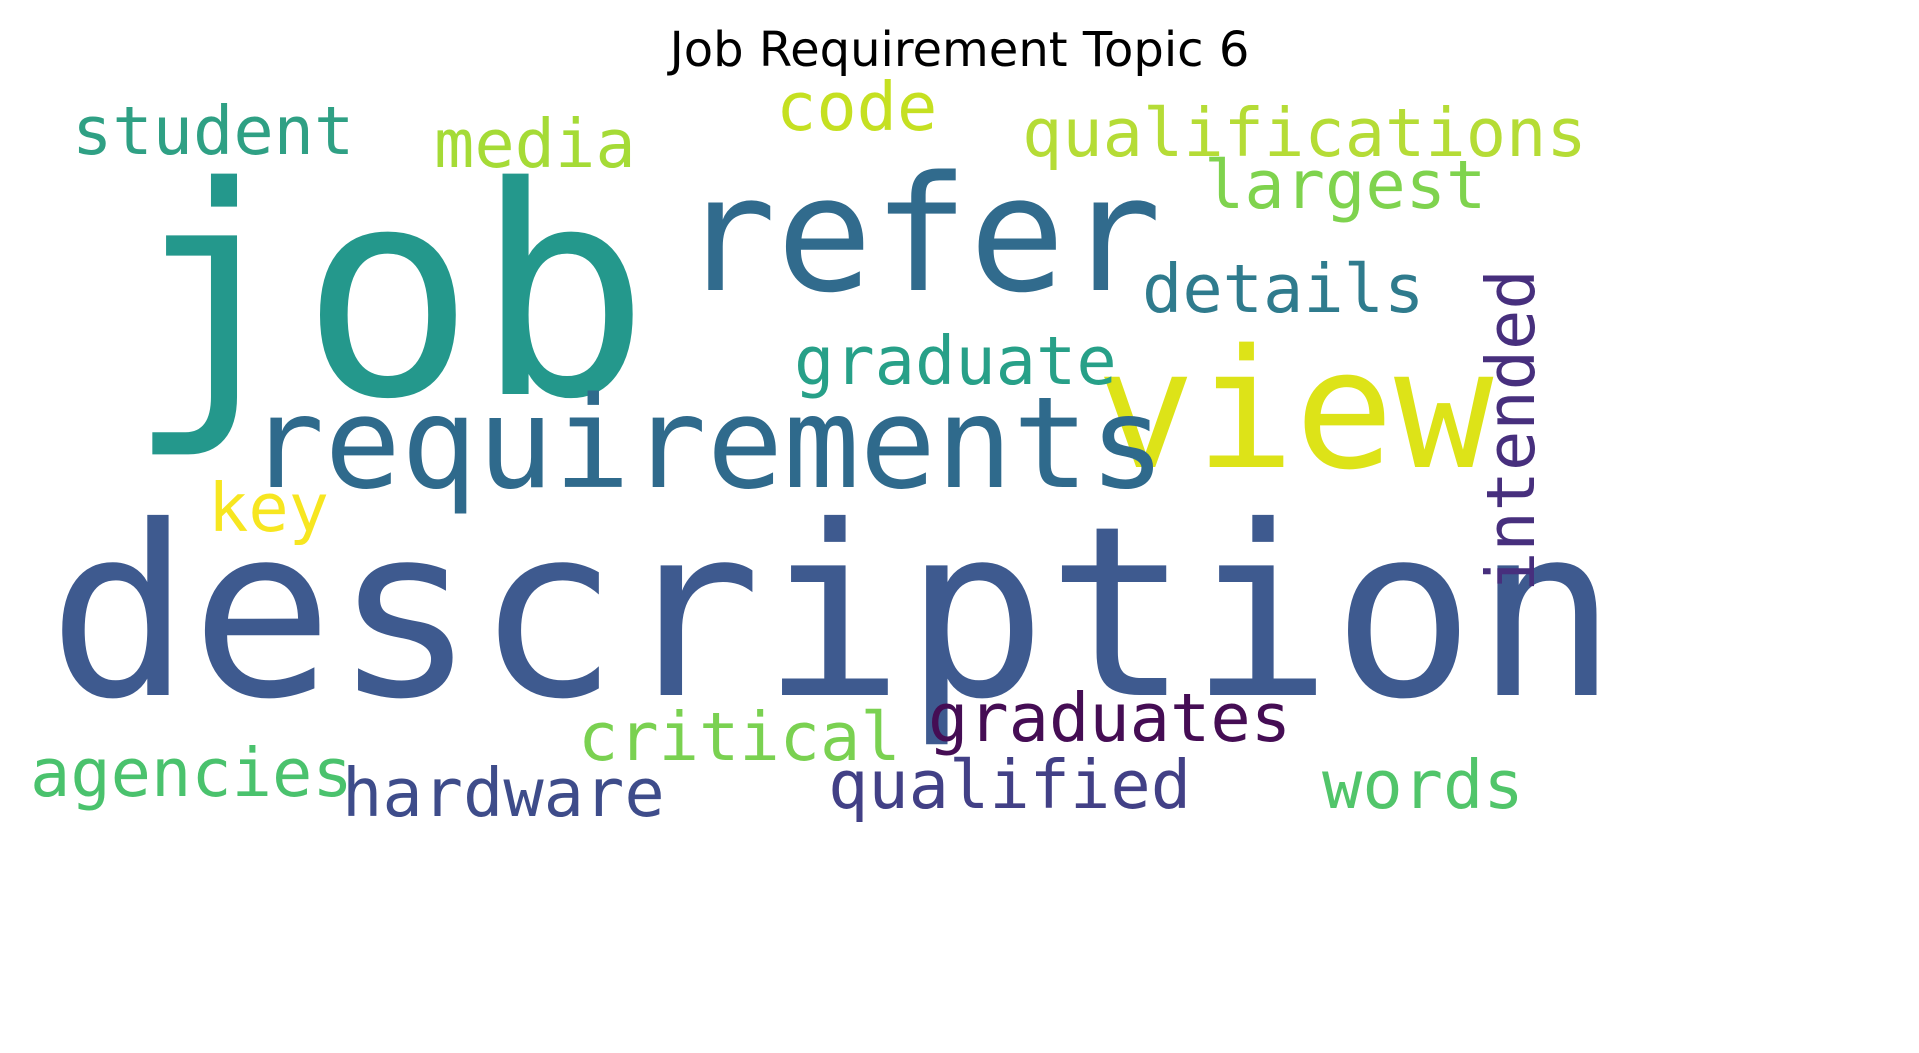 This screenshot has height=1053, width=1919. I want to click on word-key: key, so click(269, 508).